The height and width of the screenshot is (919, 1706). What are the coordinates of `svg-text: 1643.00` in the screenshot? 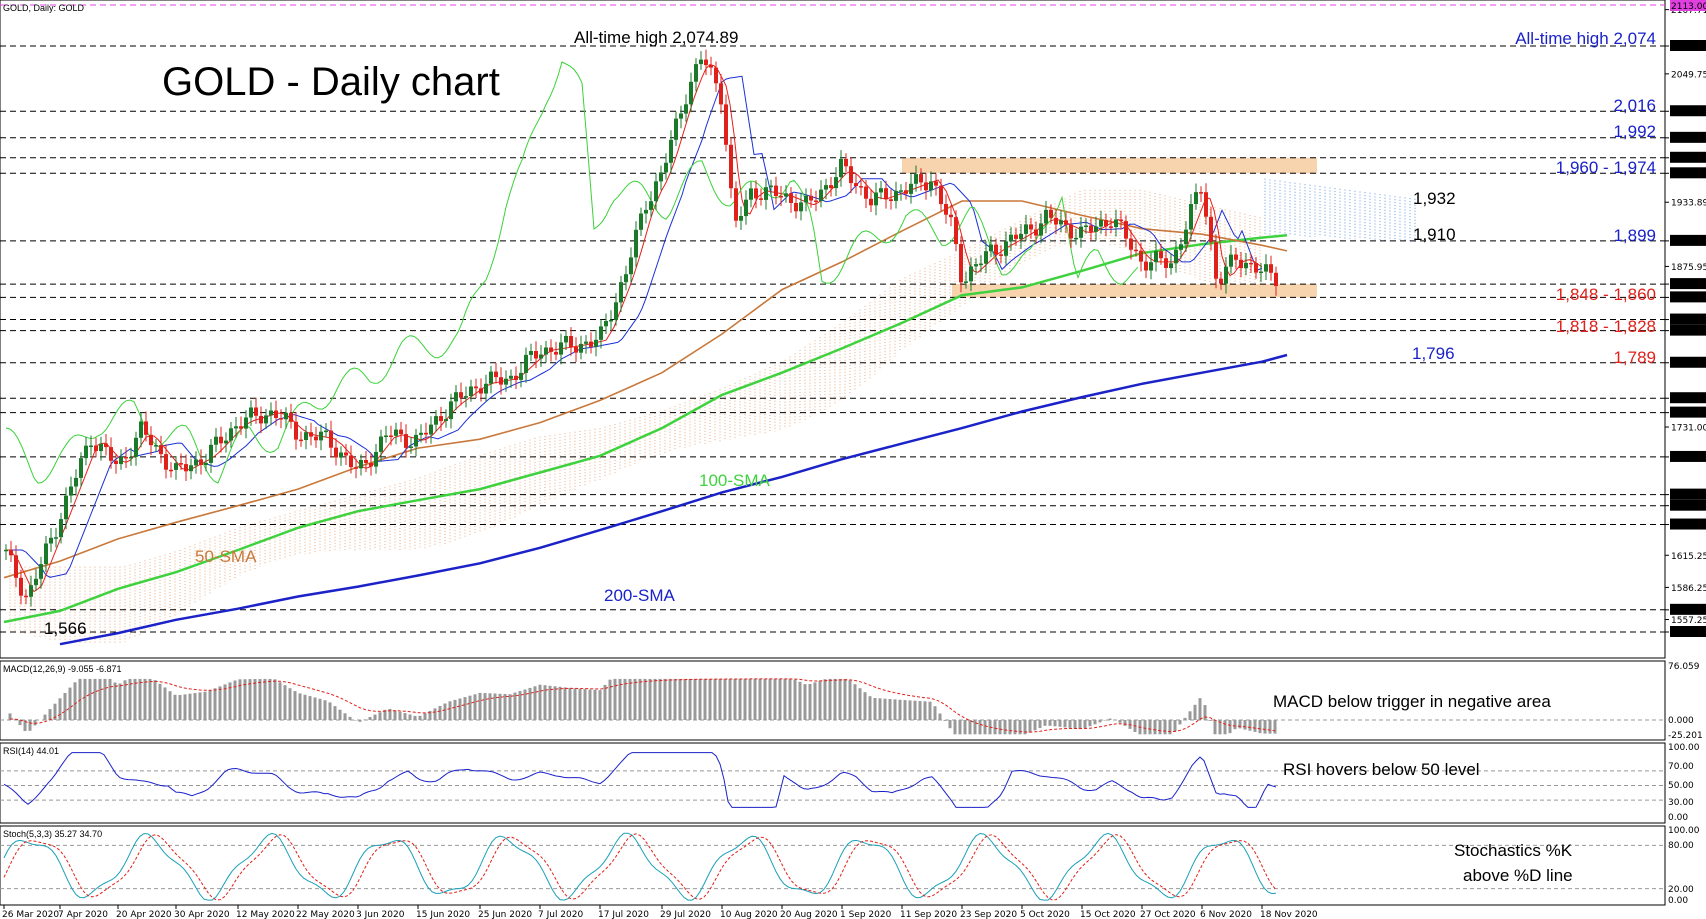 It's located at (1688, 526).